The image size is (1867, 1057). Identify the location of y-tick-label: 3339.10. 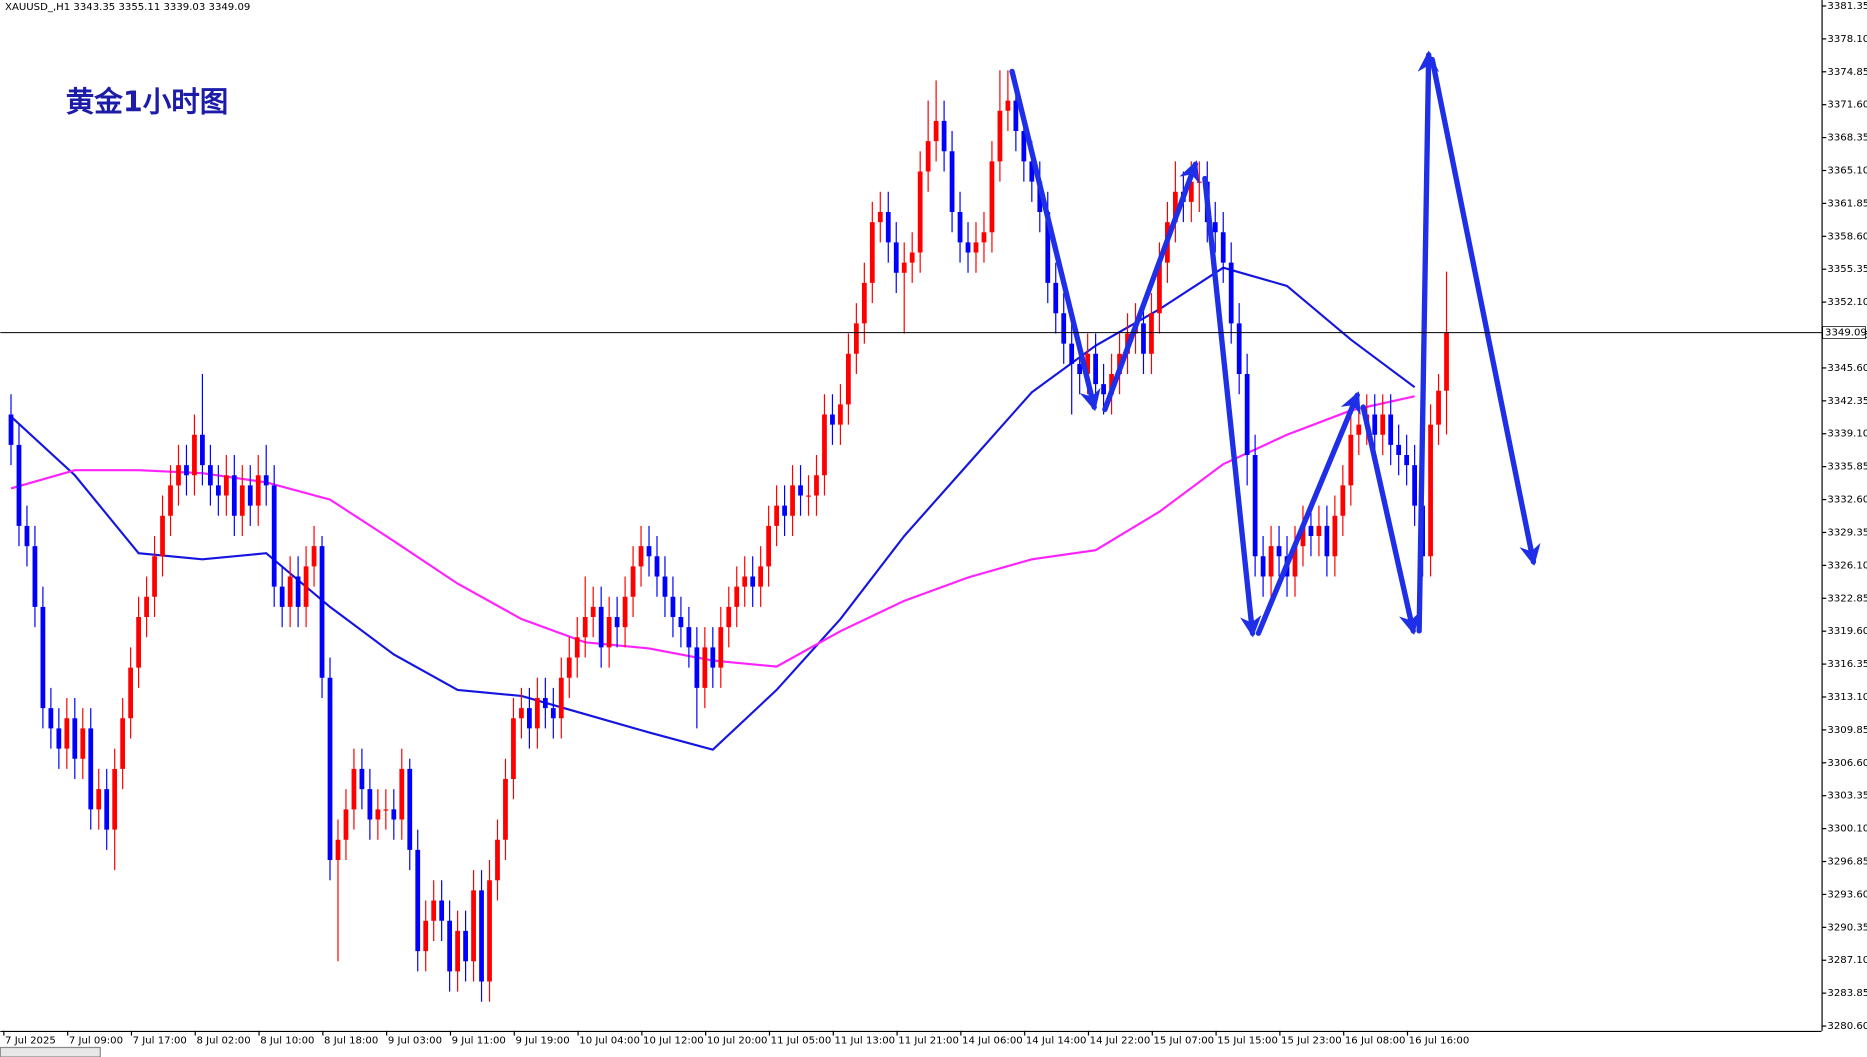
(1847, 434).